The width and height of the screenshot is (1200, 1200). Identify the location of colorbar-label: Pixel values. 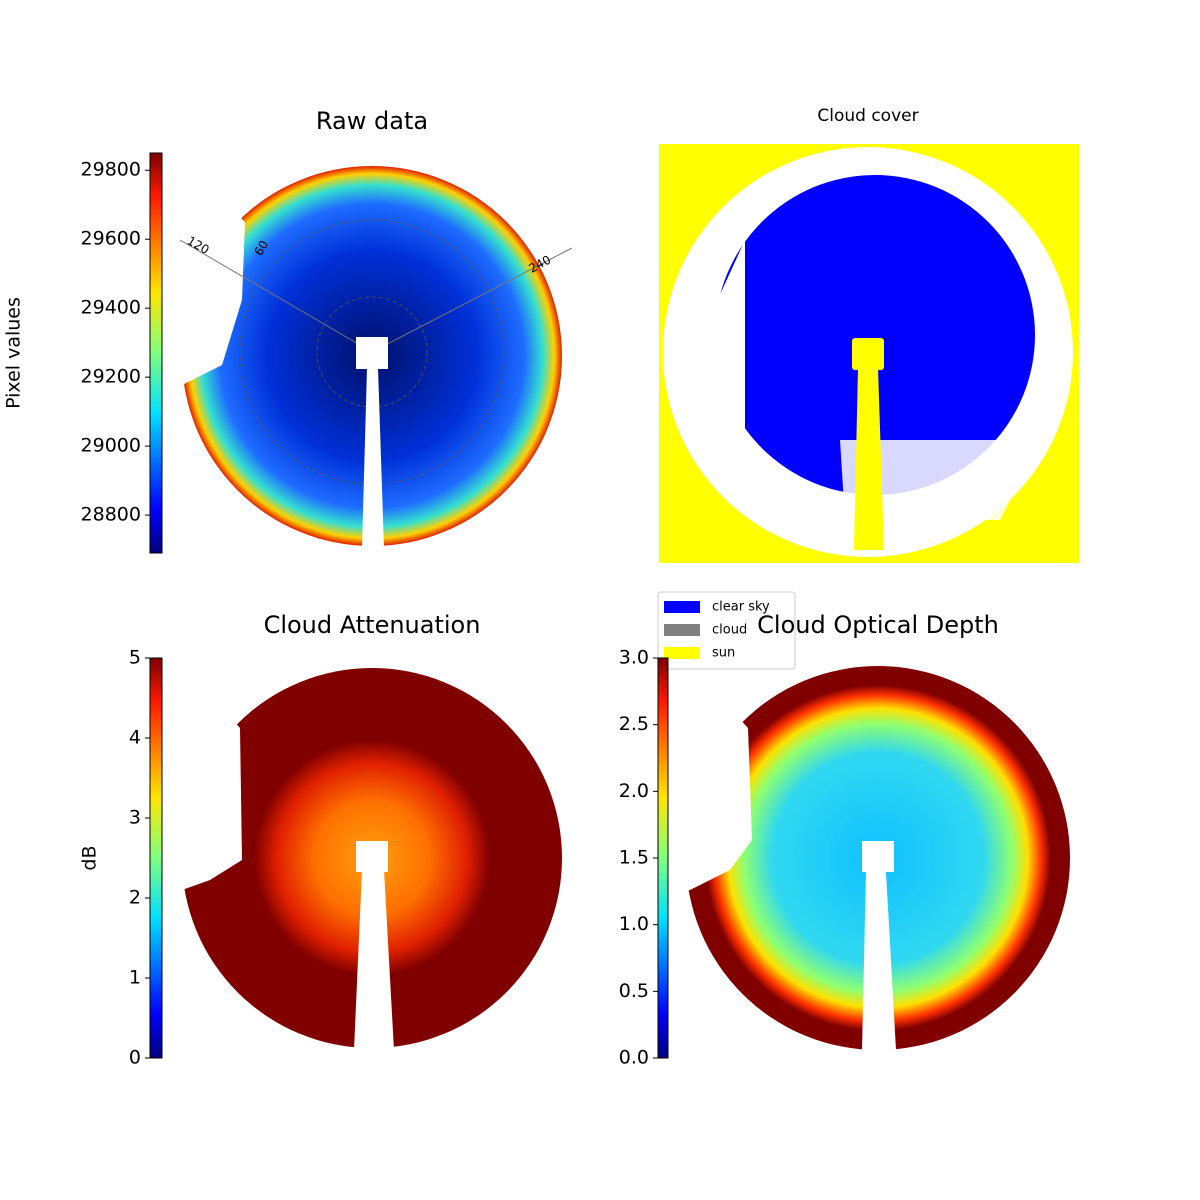
(14, 353).